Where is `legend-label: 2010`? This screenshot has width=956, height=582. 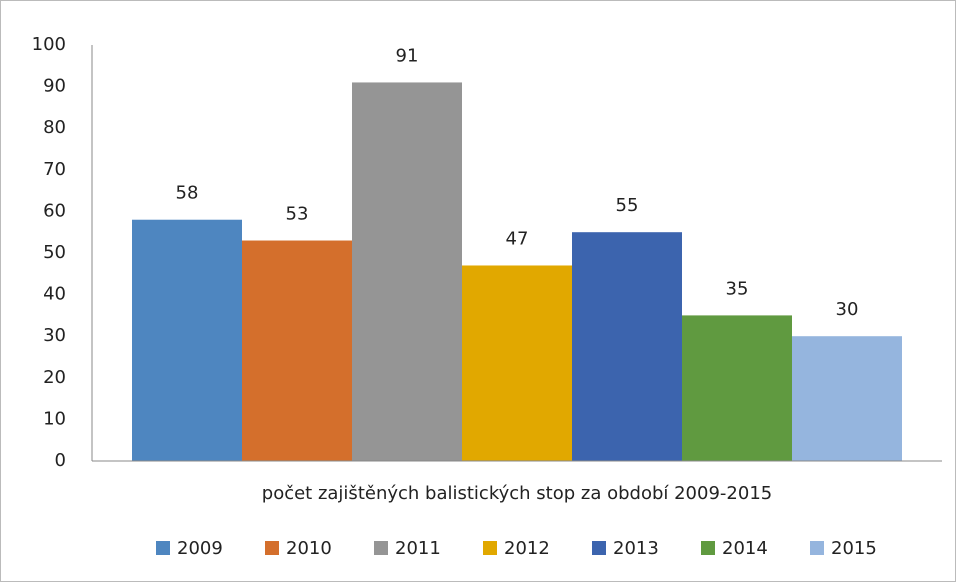
legend-label: 2010 is located at coordinates (309, 548).